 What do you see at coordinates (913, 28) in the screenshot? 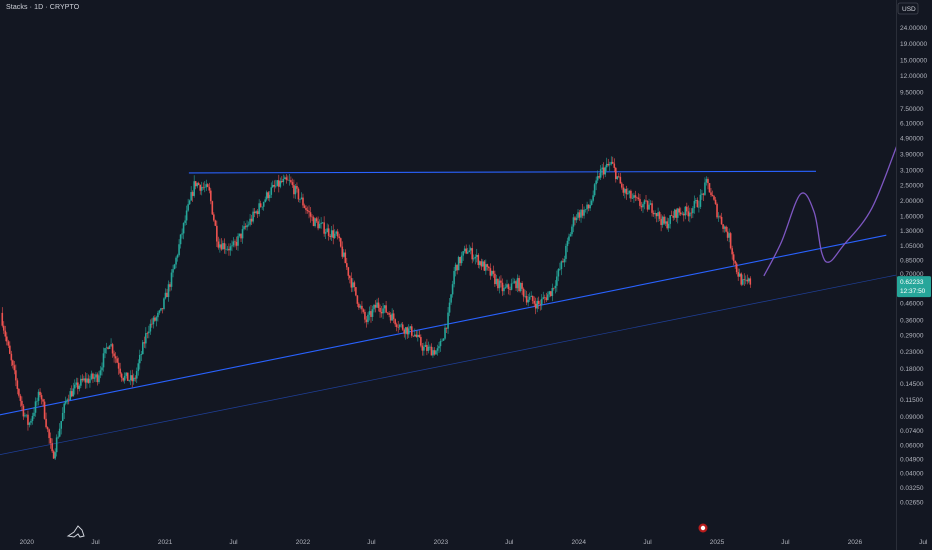
I see `y-tick-label: 24.00000` at bounding box center [913, 28].